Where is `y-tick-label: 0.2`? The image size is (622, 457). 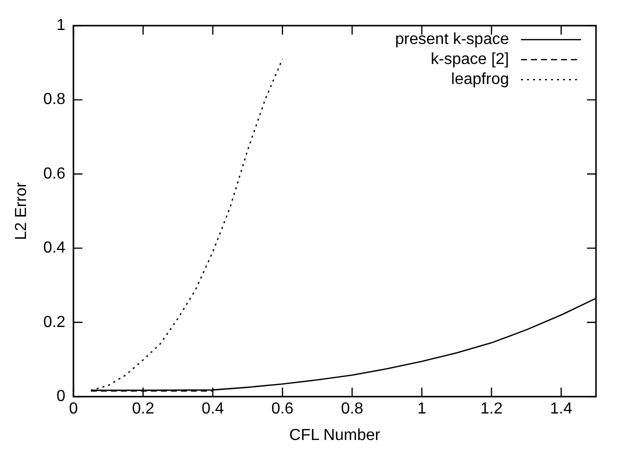 y-tick-label: 0.2 is located at coordinates (54, 322).